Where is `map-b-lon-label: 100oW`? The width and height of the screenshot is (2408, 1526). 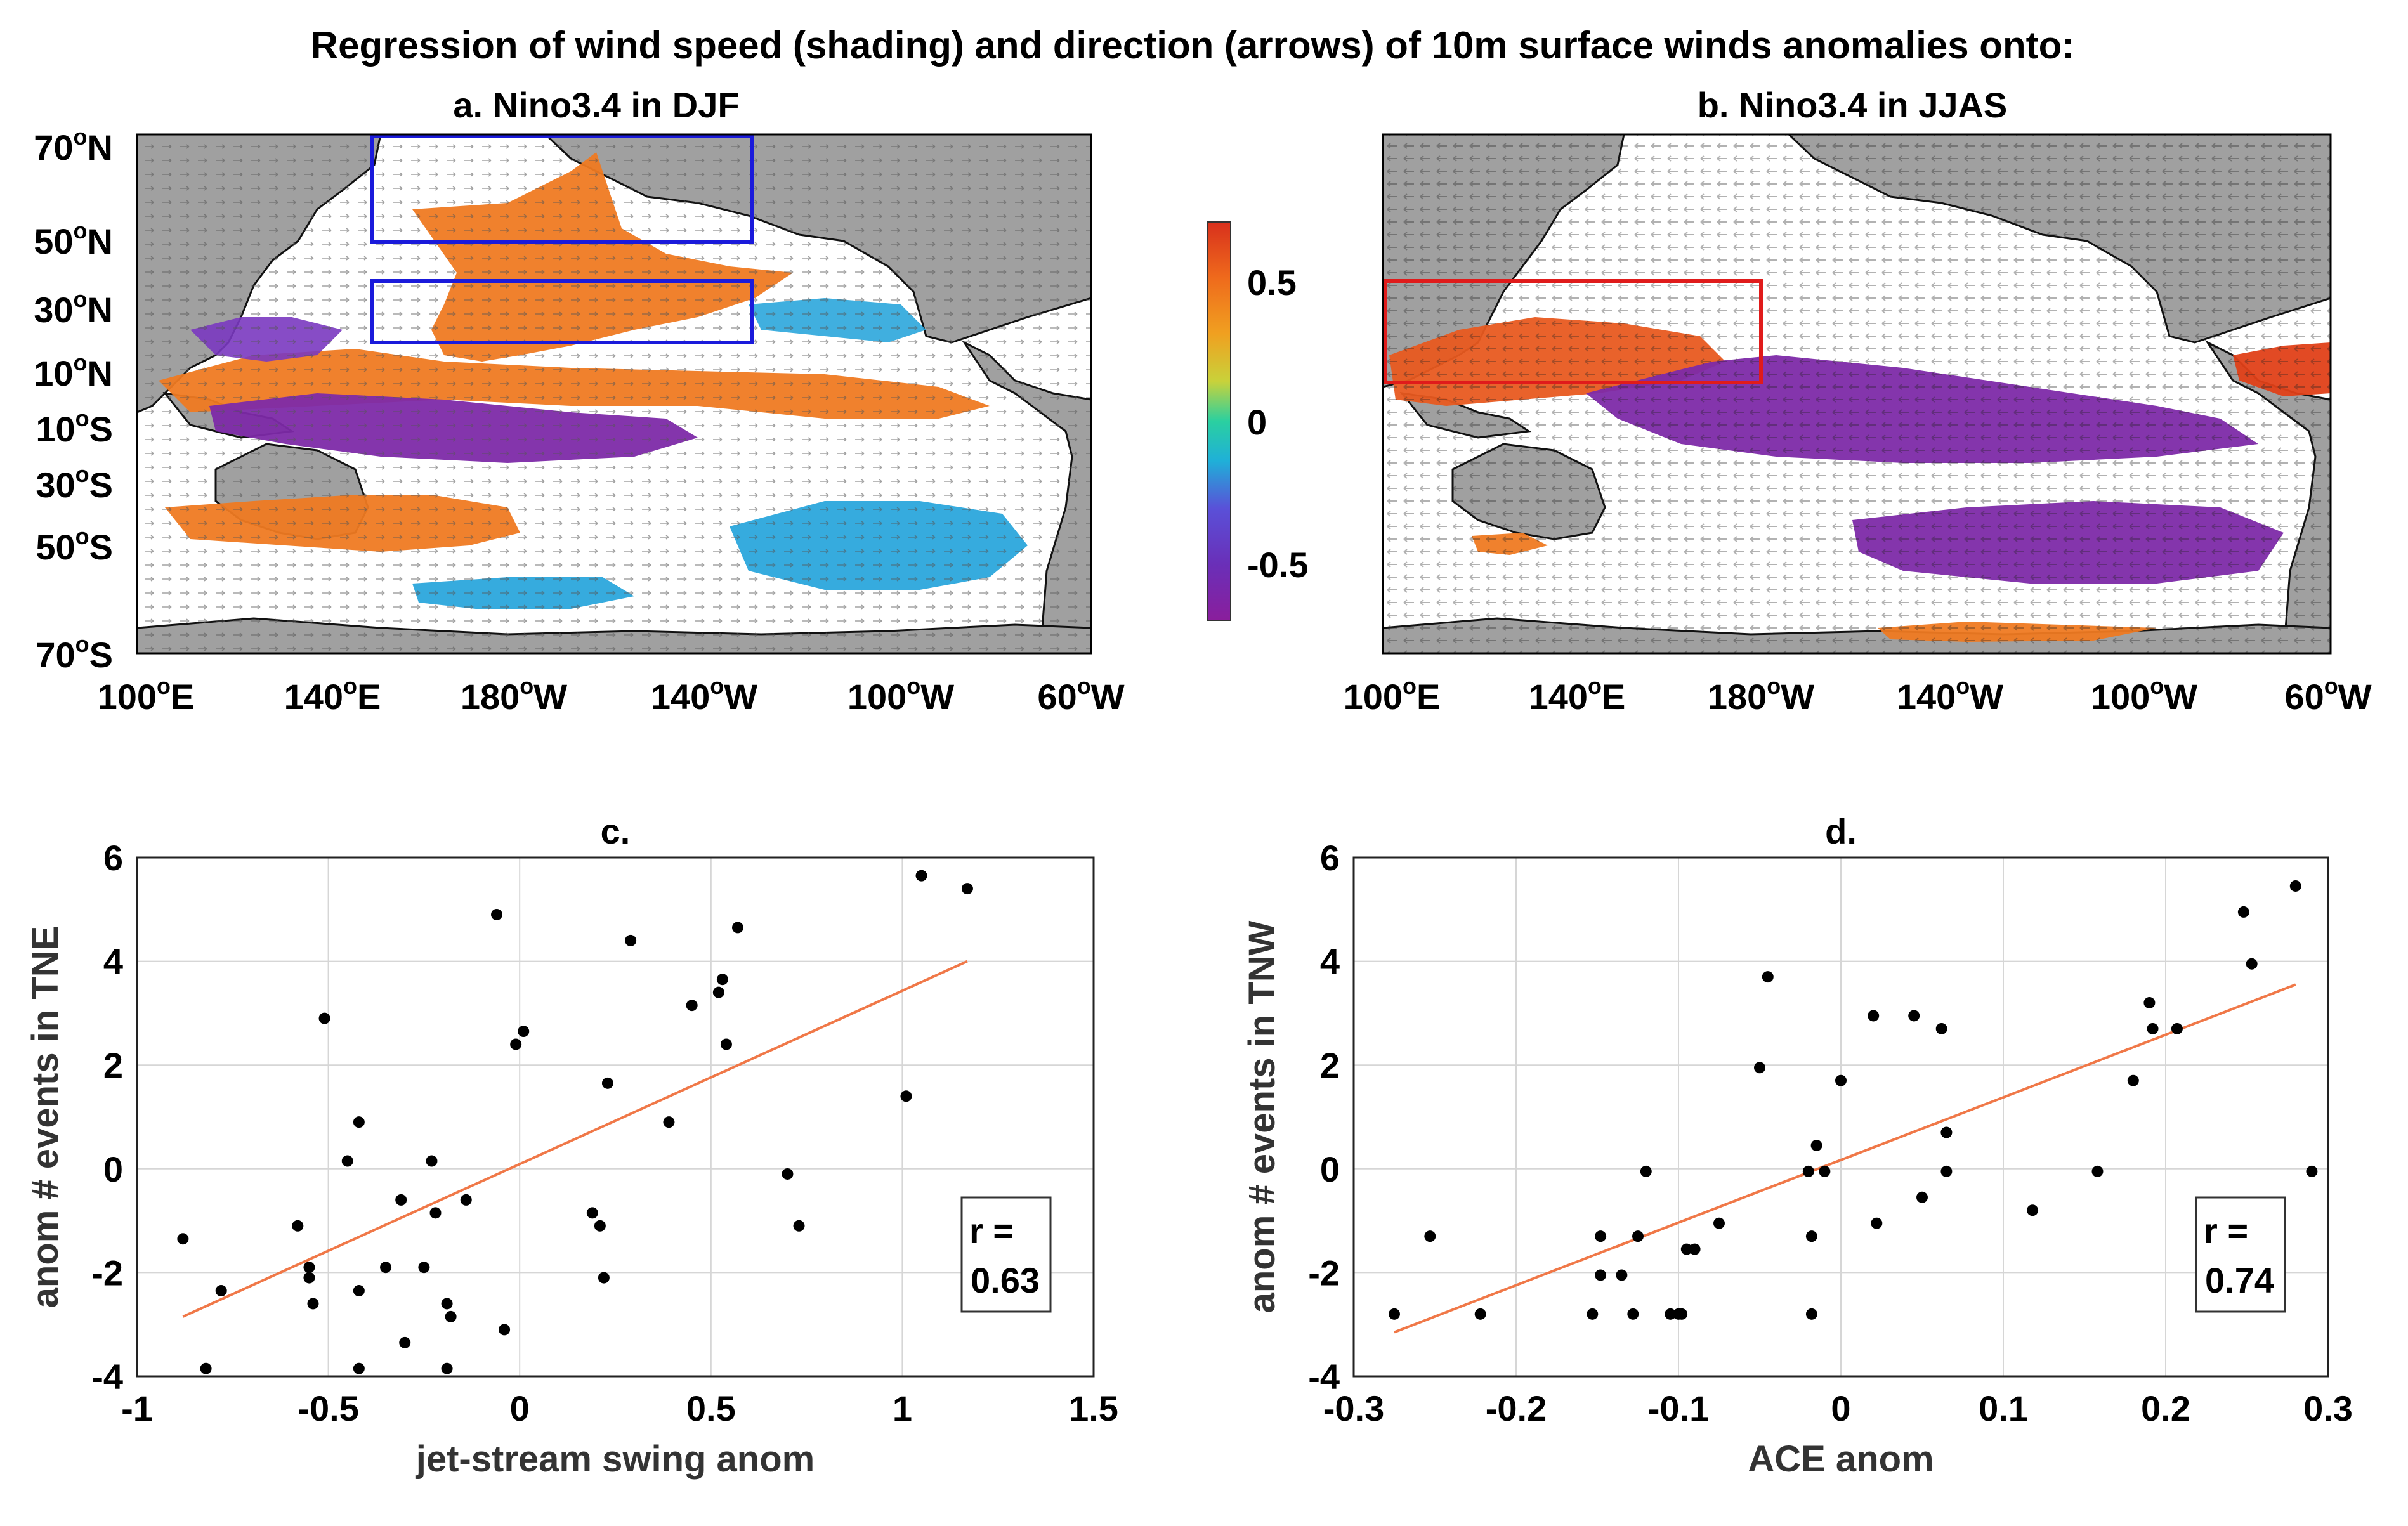 map-b-lon-label: 100oW is located at coordinates (2144, 695).